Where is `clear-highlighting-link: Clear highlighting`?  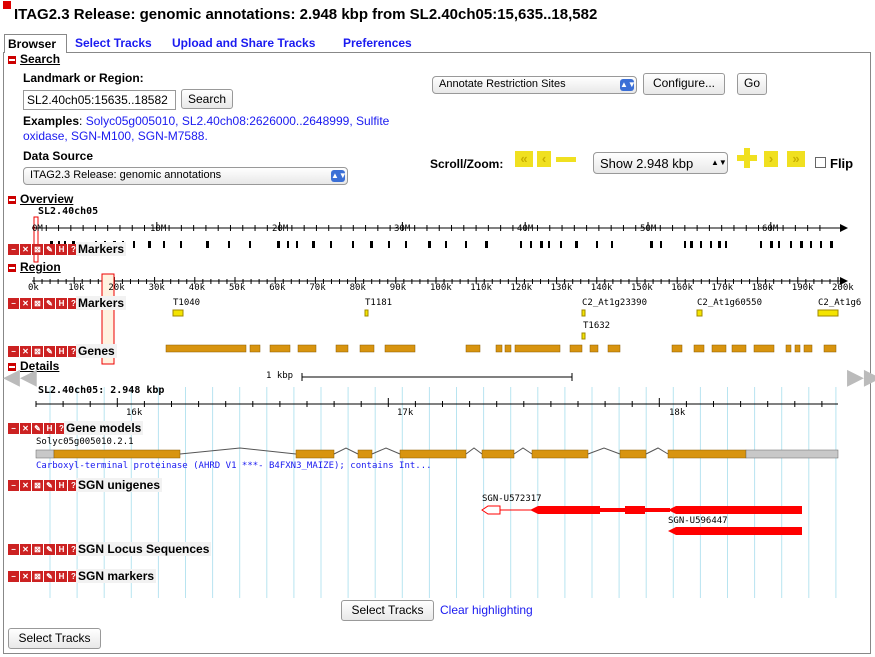 clear-highlighting-link: Clear highlighting is located at coordinates (486, 610).